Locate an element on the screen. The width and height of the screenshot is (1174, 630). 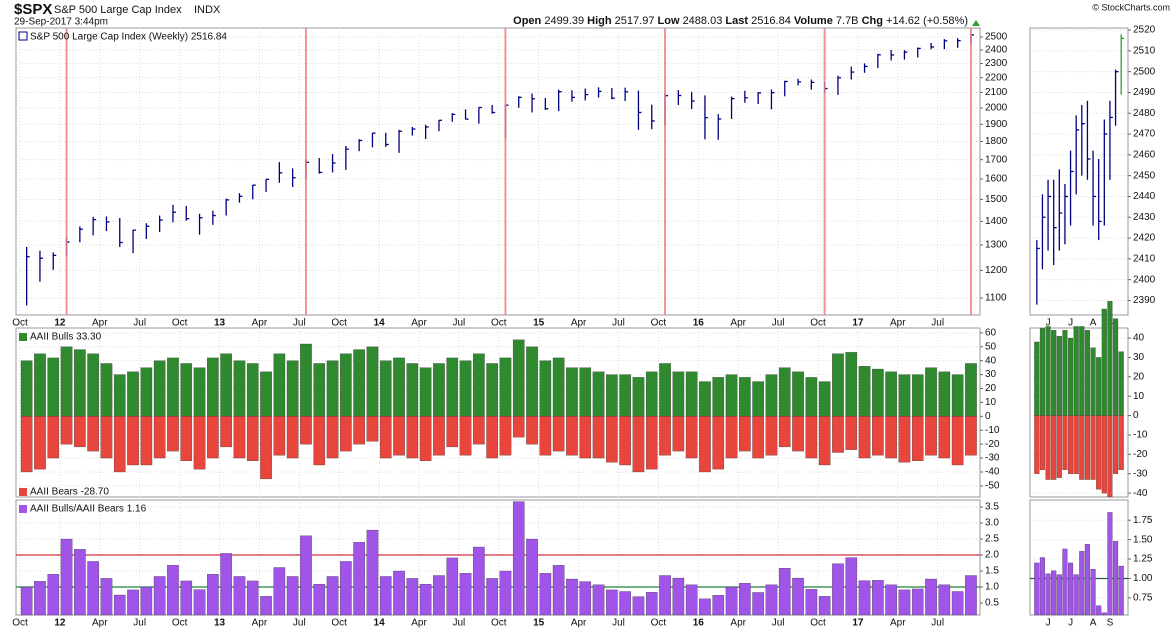
stat-label: Last is located at coordinates (736, 21).